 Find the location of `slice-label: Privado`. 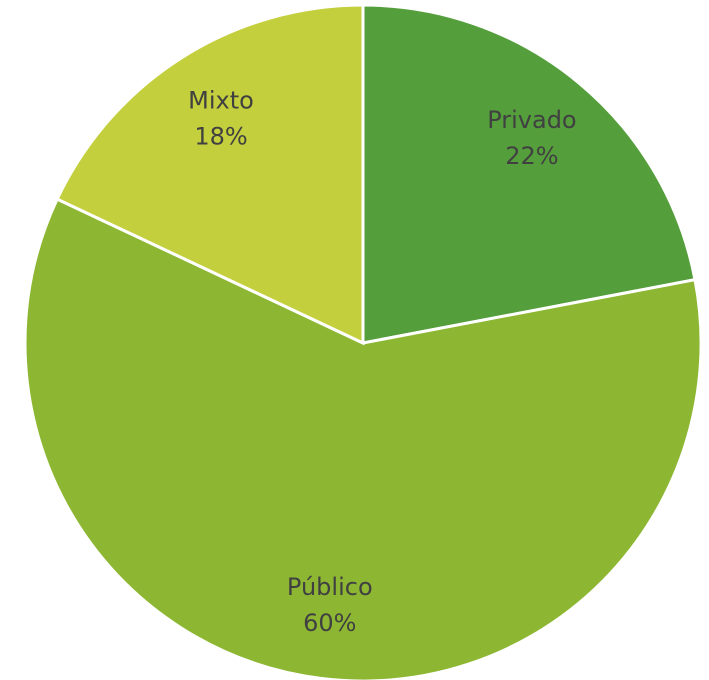

slice-label: Privado is located at coordinates (531, 120).